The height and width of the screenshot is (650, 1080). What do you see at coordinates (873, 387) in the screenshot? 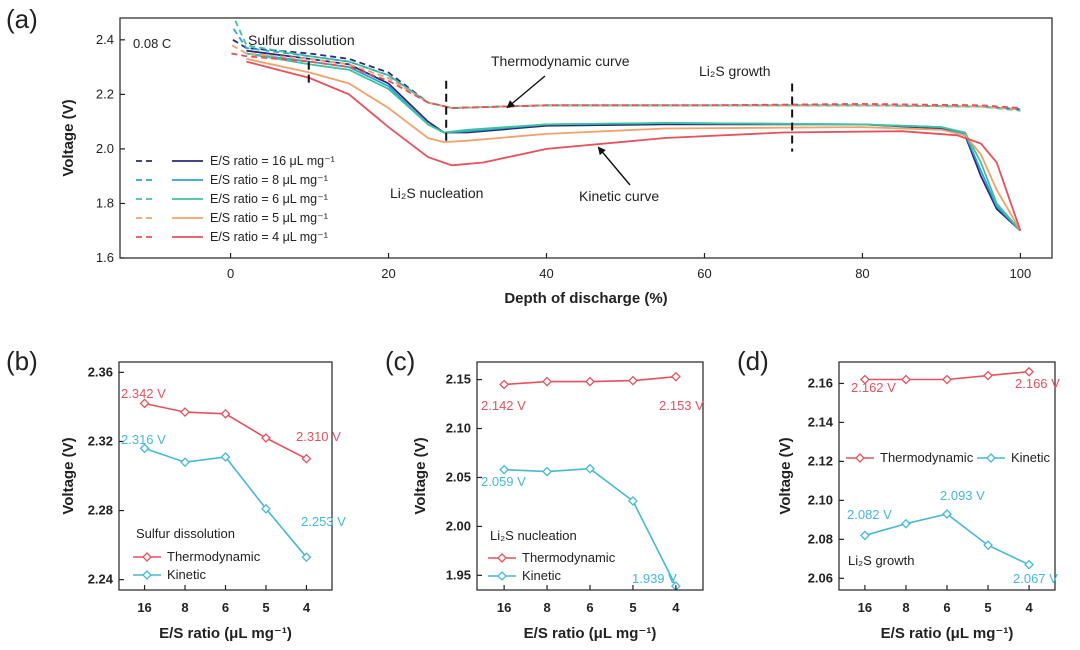
I see `d-label-thermo-first: 2.162 V` at bounding box center [873, 387].